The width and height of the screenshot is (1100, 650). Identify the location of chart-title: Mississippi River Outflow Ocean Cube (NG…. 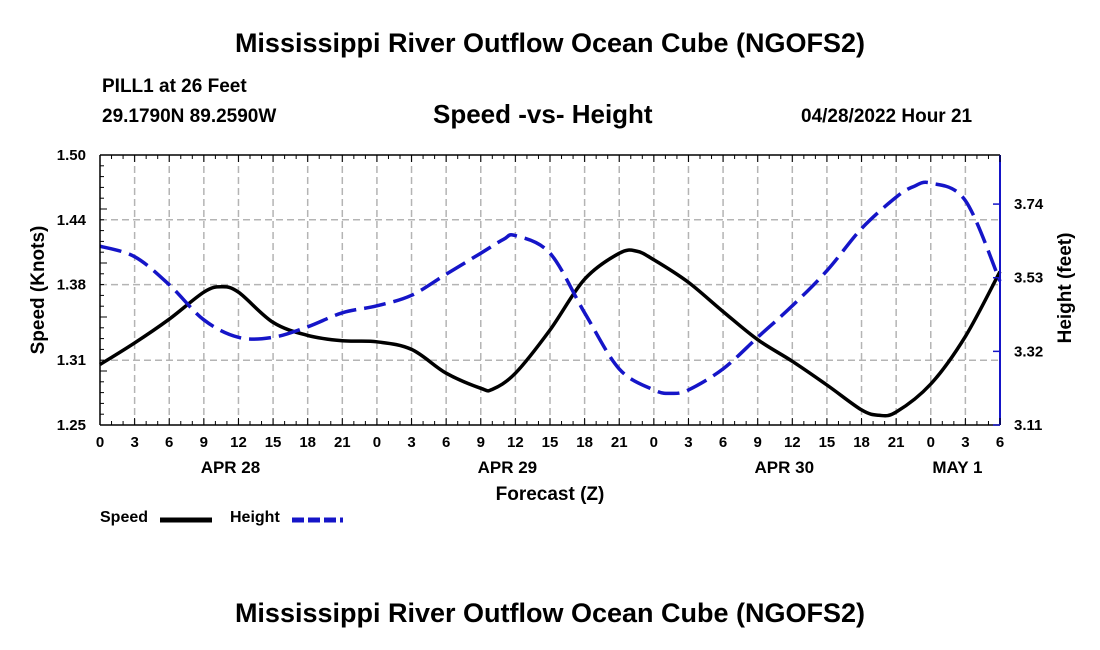
(550, 43).